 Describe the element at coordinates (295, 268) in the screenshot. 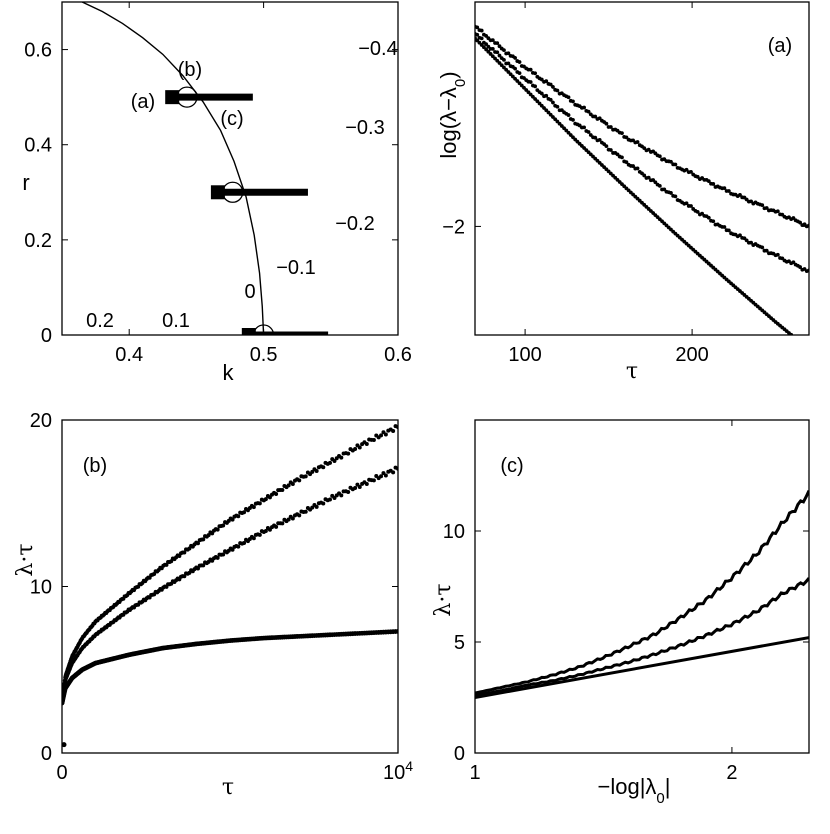

I see `contour-label: −0.1` at that location.